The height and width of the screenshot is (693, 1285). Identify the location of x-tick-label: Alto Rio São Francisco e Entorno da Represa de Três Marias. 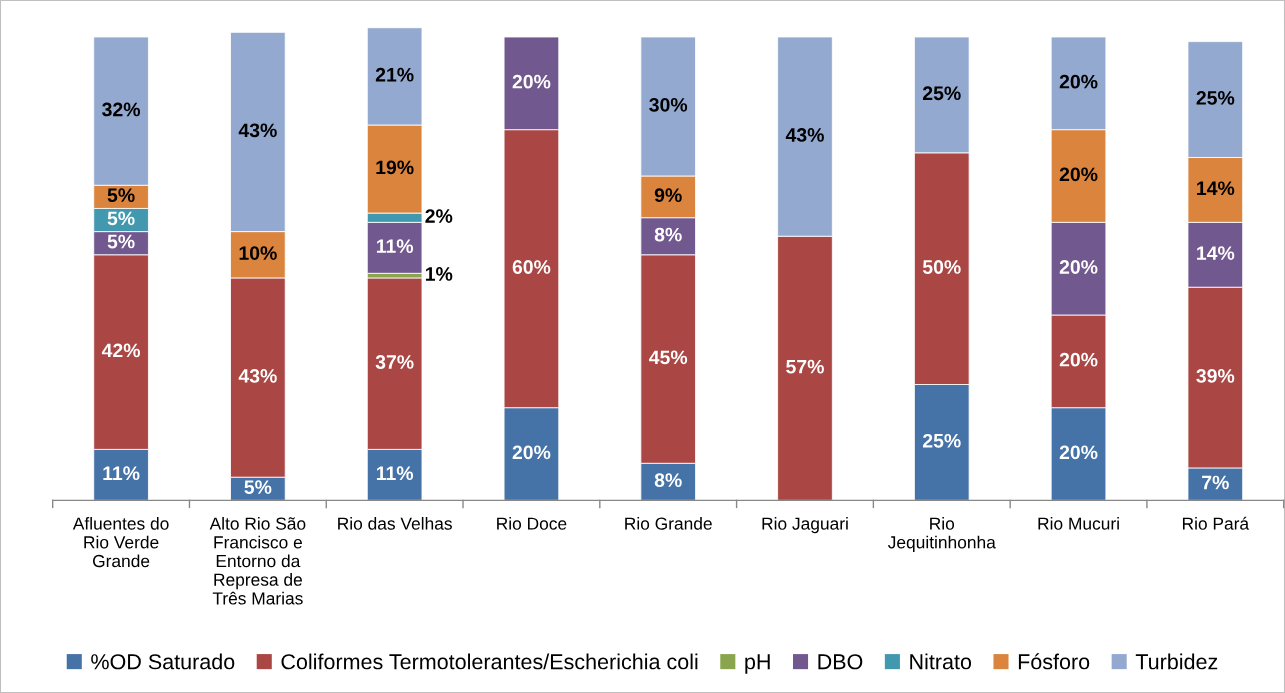
(257, 561).